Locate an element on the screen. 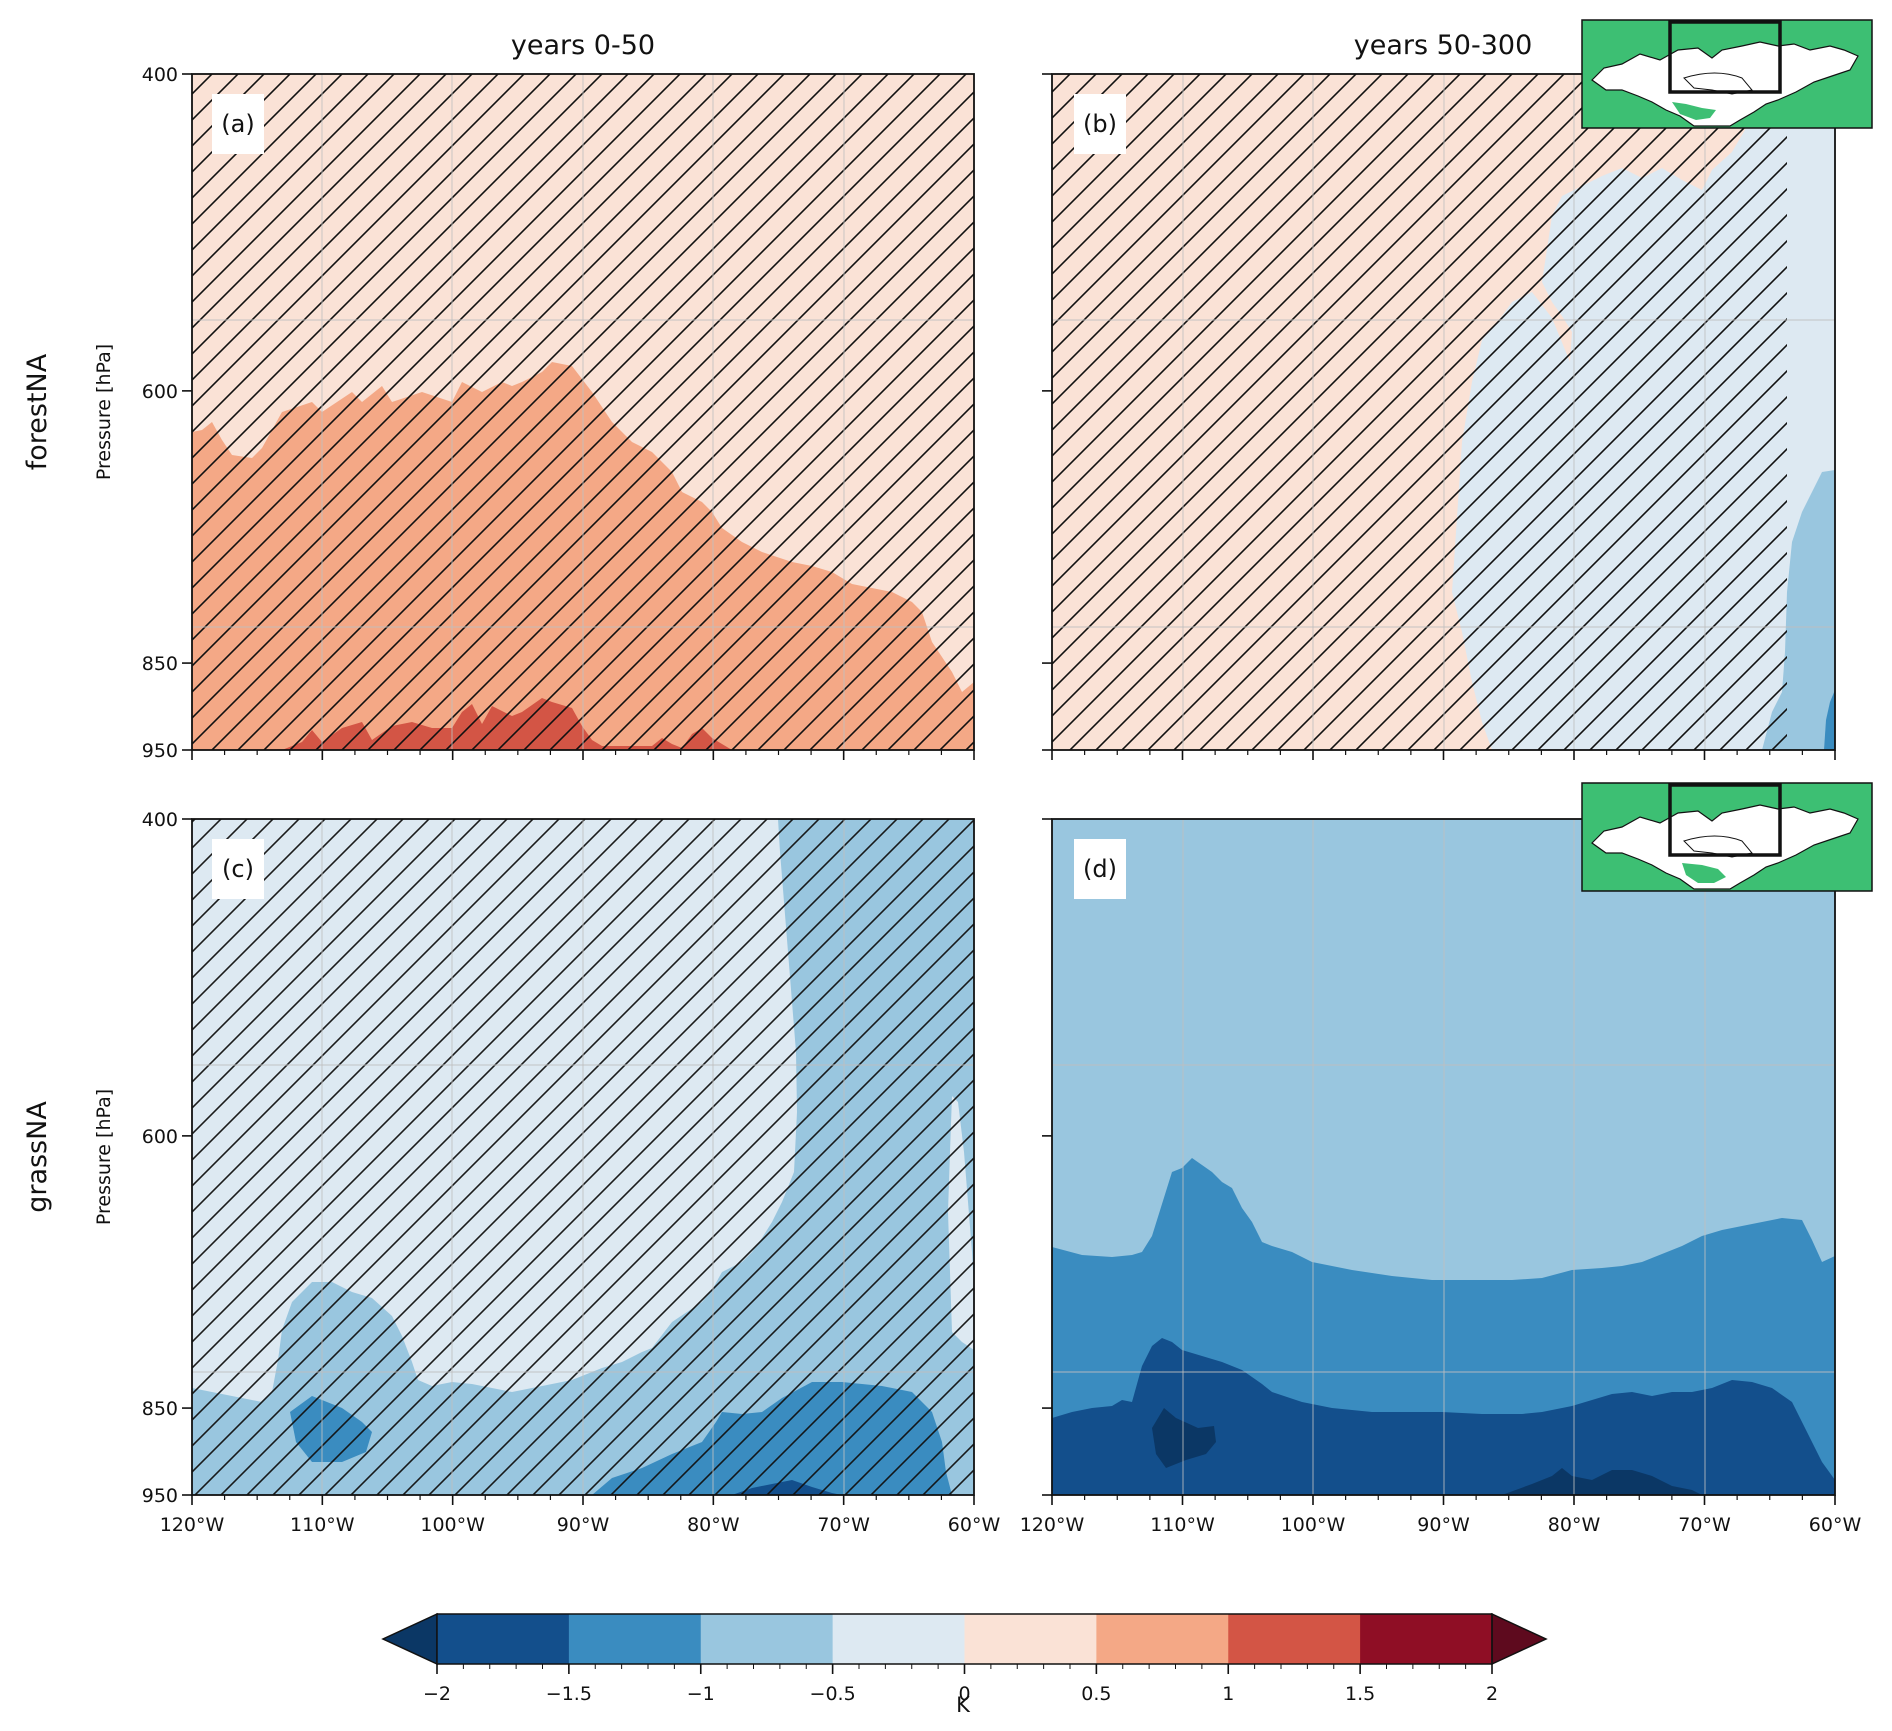 The image size is (1892, 1731). panel-c-label: (c) is located at coordinates (238, 869).